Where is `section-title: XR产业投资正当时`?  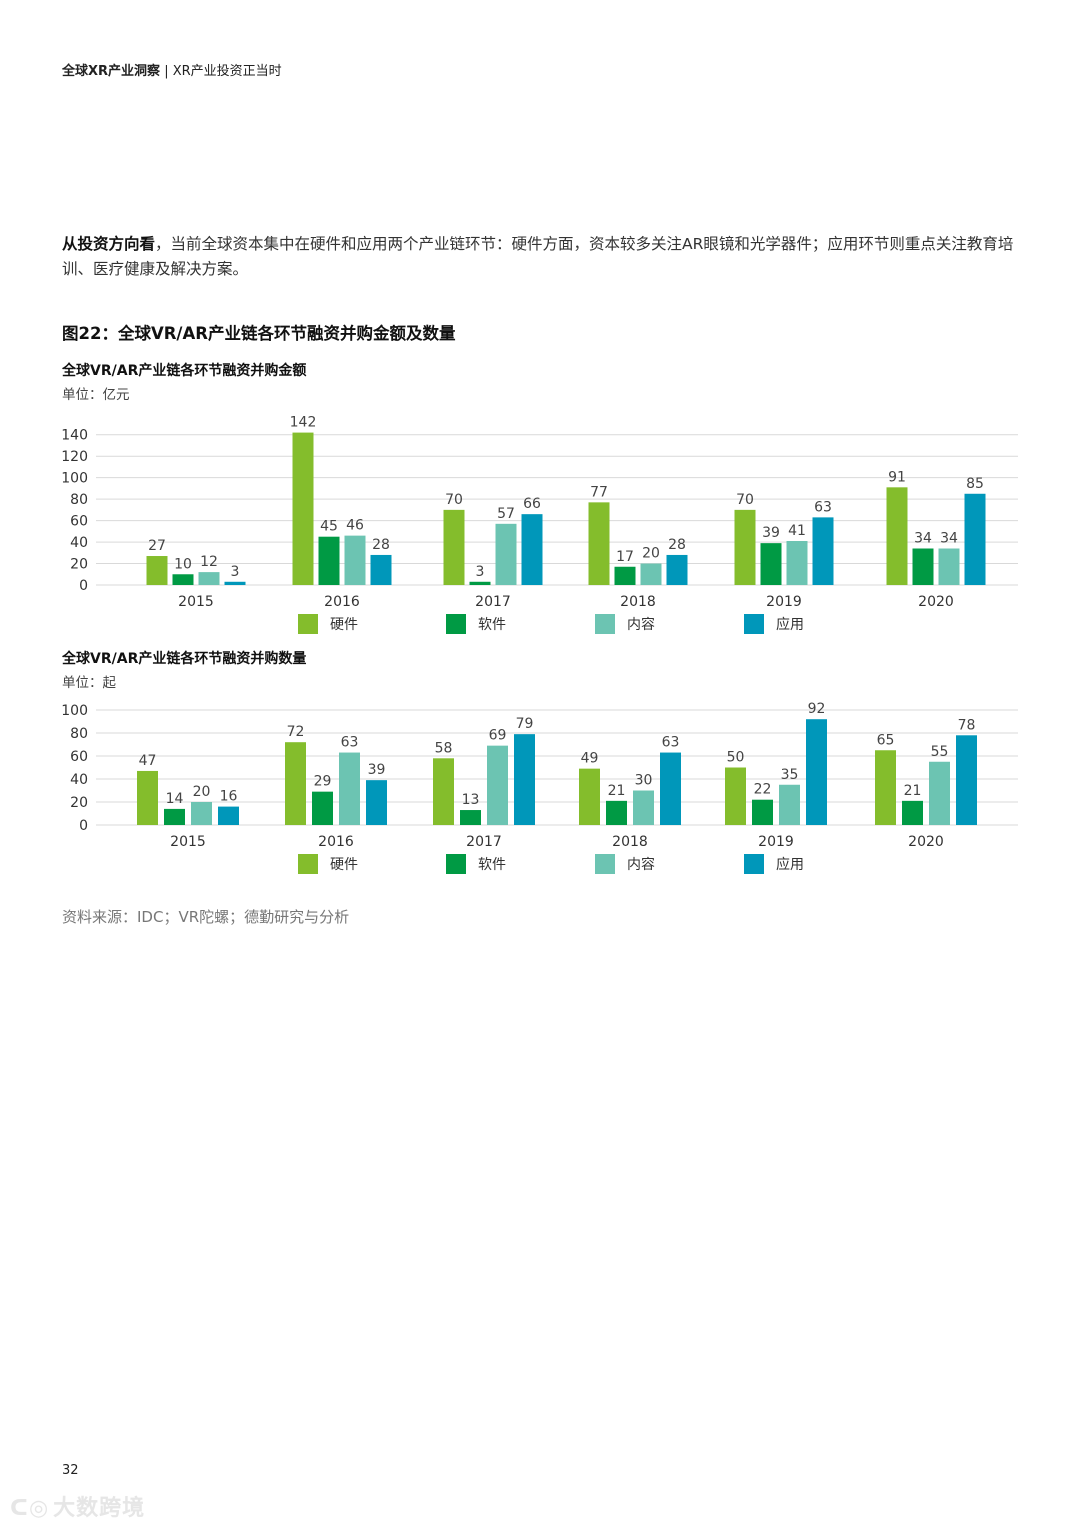
section-title: XR产业投资正当时 is located at coordinates (227, 71).